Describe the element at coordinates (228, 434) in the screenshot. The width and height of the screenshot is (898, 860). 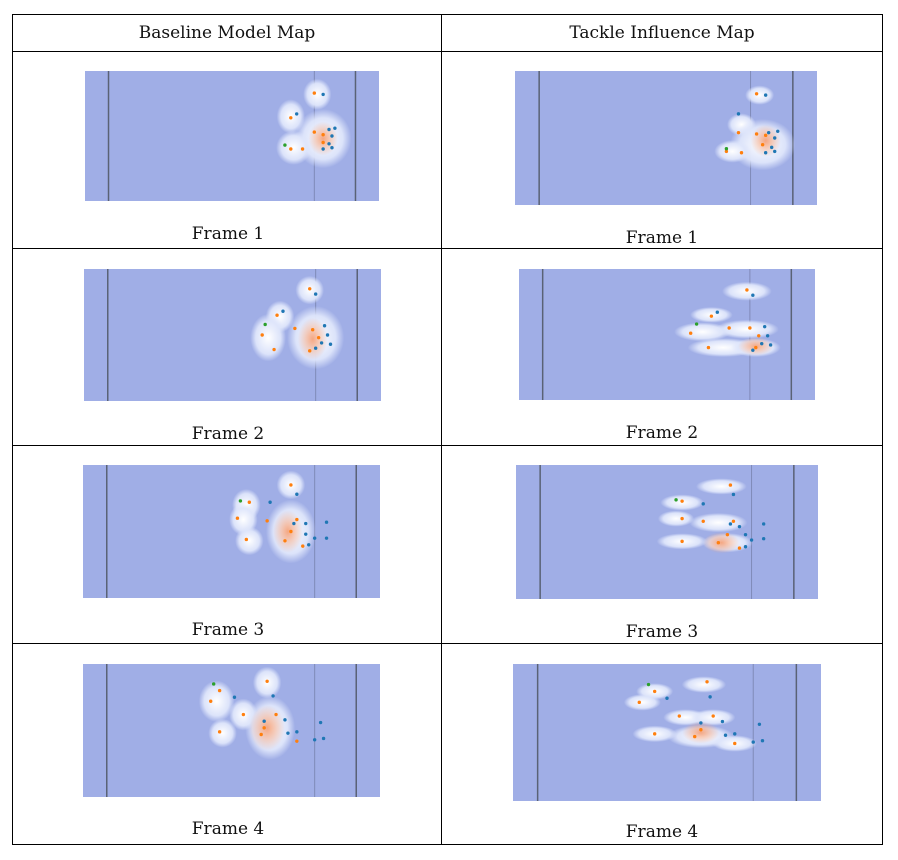
I see `baseline-frame-2-caption: Frame 2` at that location.